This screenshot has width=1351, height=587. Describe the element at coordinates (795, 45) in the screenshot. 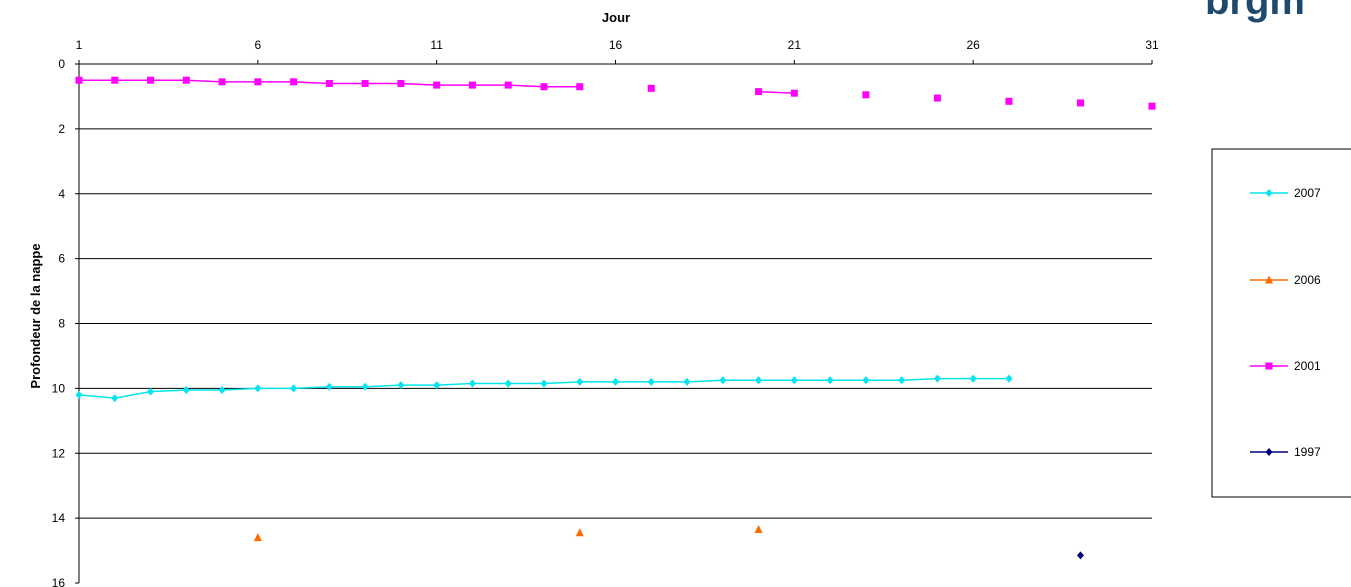

I see `x-tick-label-21: 21` at that location.